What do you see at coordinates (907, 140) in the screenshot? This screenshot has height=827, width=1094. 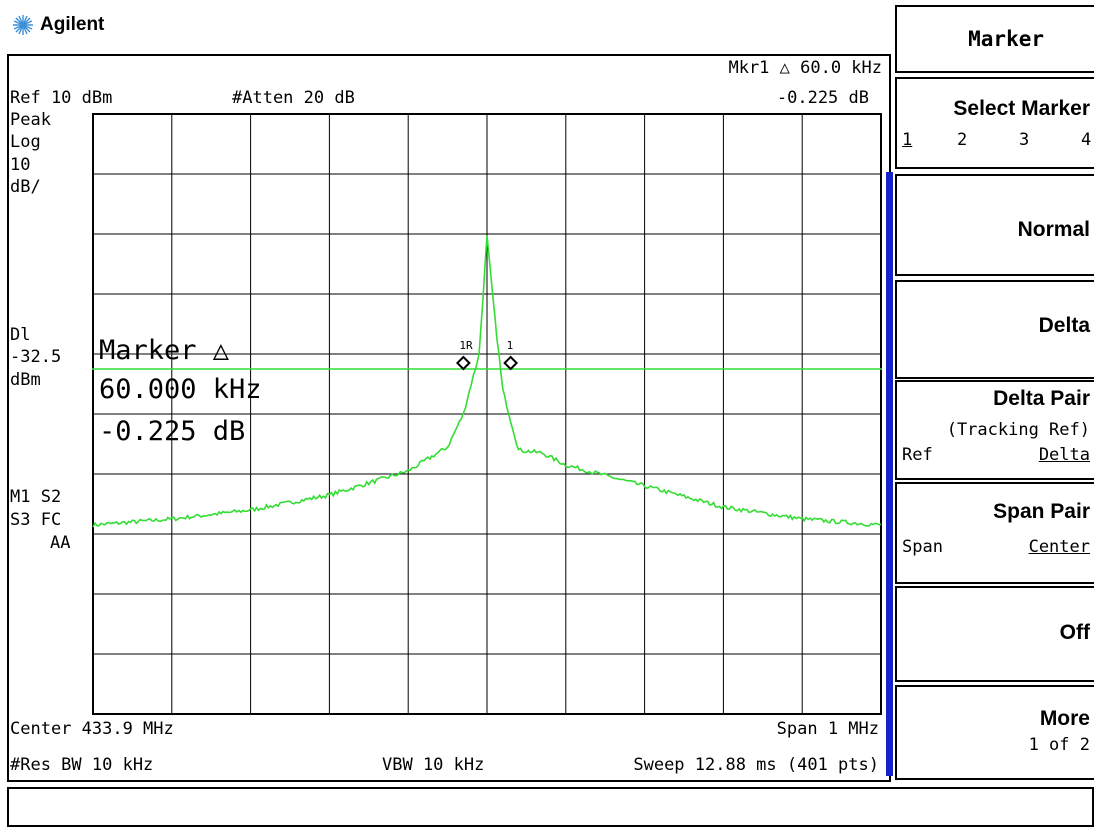 I see `select-marker-option-1: 1` at bounding box center [907, 140].